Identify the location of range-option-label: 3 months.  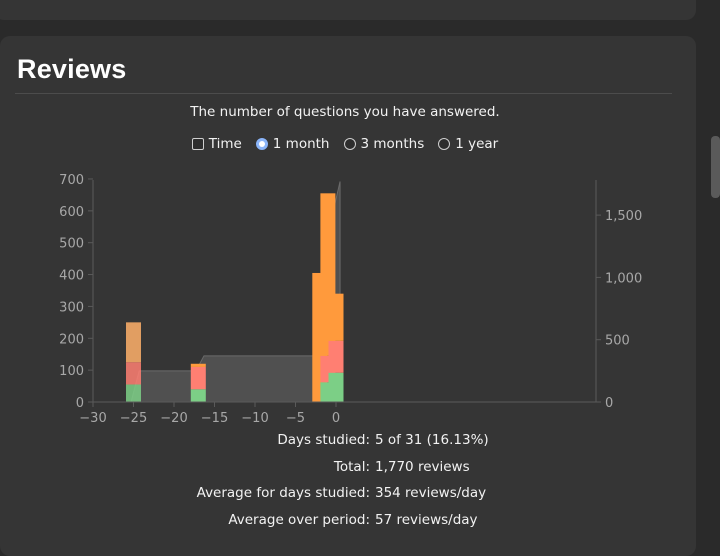
(392, 144).